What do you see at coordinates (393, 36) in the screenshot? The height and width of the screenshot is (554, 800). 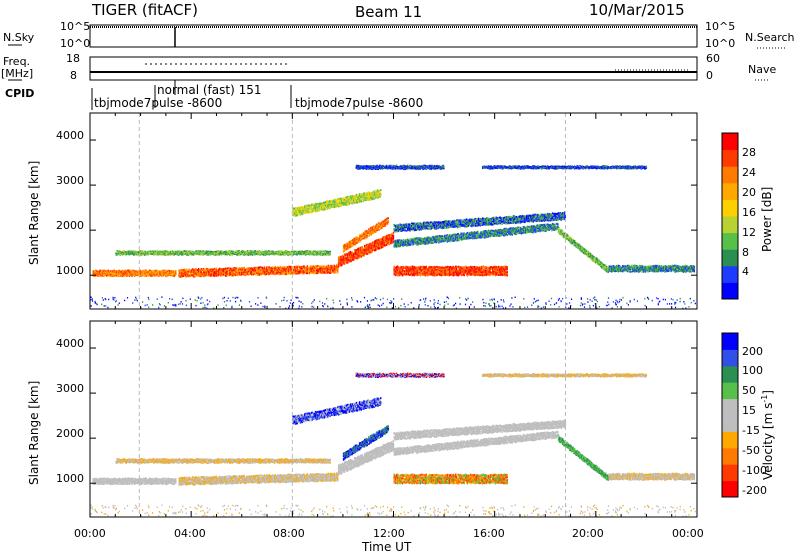 I see `nsky-panel` at bounding box center [393, 36].